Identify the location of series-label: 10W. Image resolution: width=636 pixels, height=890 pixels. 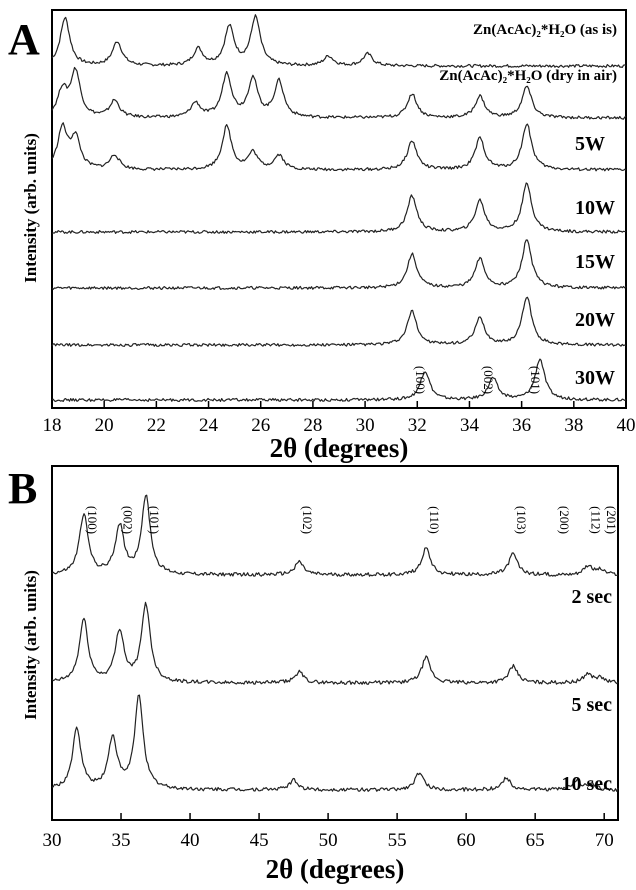
(595, 208).